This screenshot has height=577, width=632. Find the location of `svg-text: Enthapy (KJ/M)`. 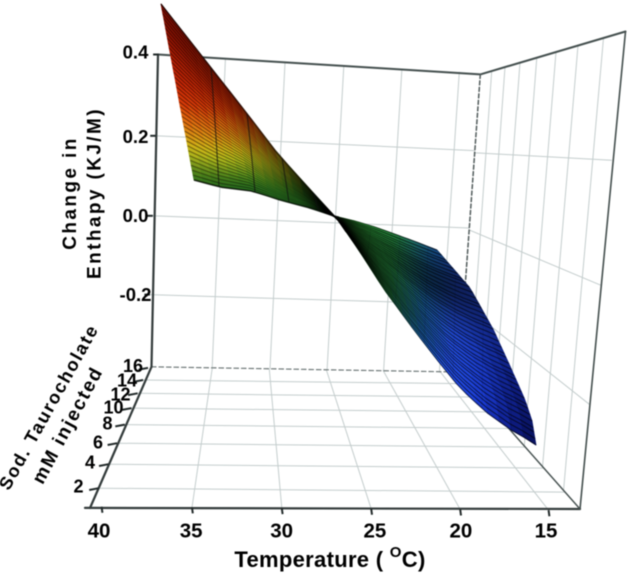

svg-text: Enthapy (KJ/M) is located at coordinates (95, 193).